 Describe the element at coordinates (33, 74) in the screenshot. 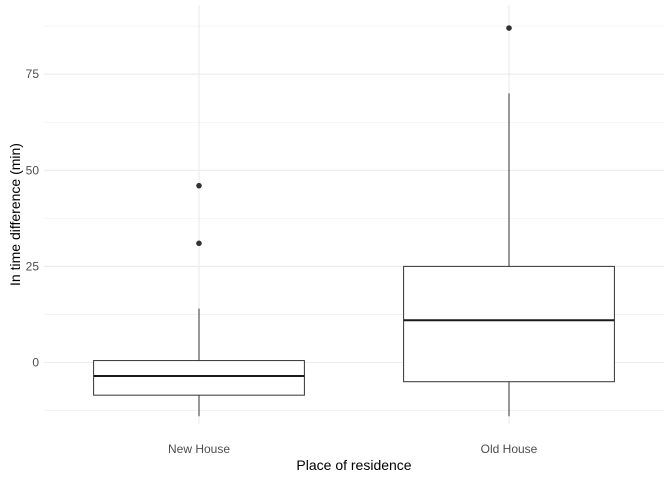

I see `y-tick-label: 75` at that location.